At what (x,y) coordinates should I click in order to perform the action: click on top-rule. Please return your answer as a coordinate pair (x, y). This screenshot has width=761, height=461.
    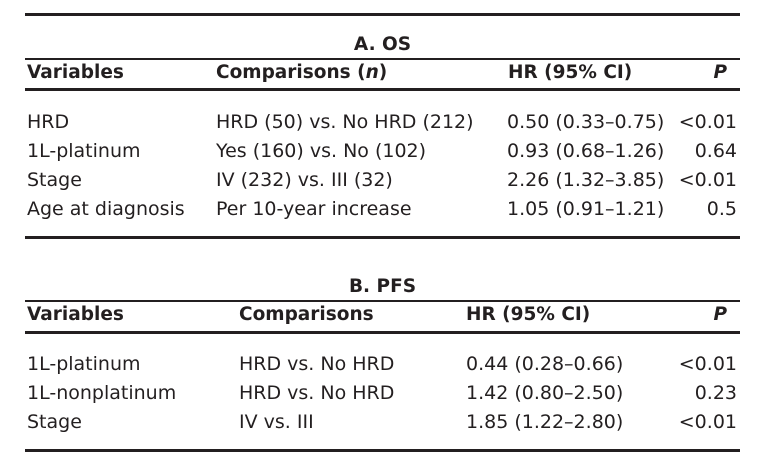
    Looking at the image, I should click on (382, 14).